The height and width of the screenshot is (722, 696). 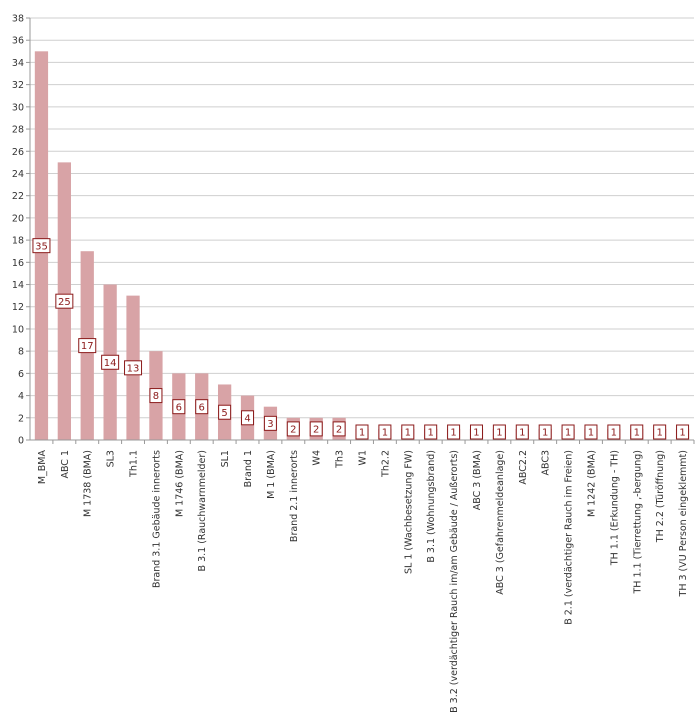 I want to click on data-label-text: 5, so click(x=224, y=413).